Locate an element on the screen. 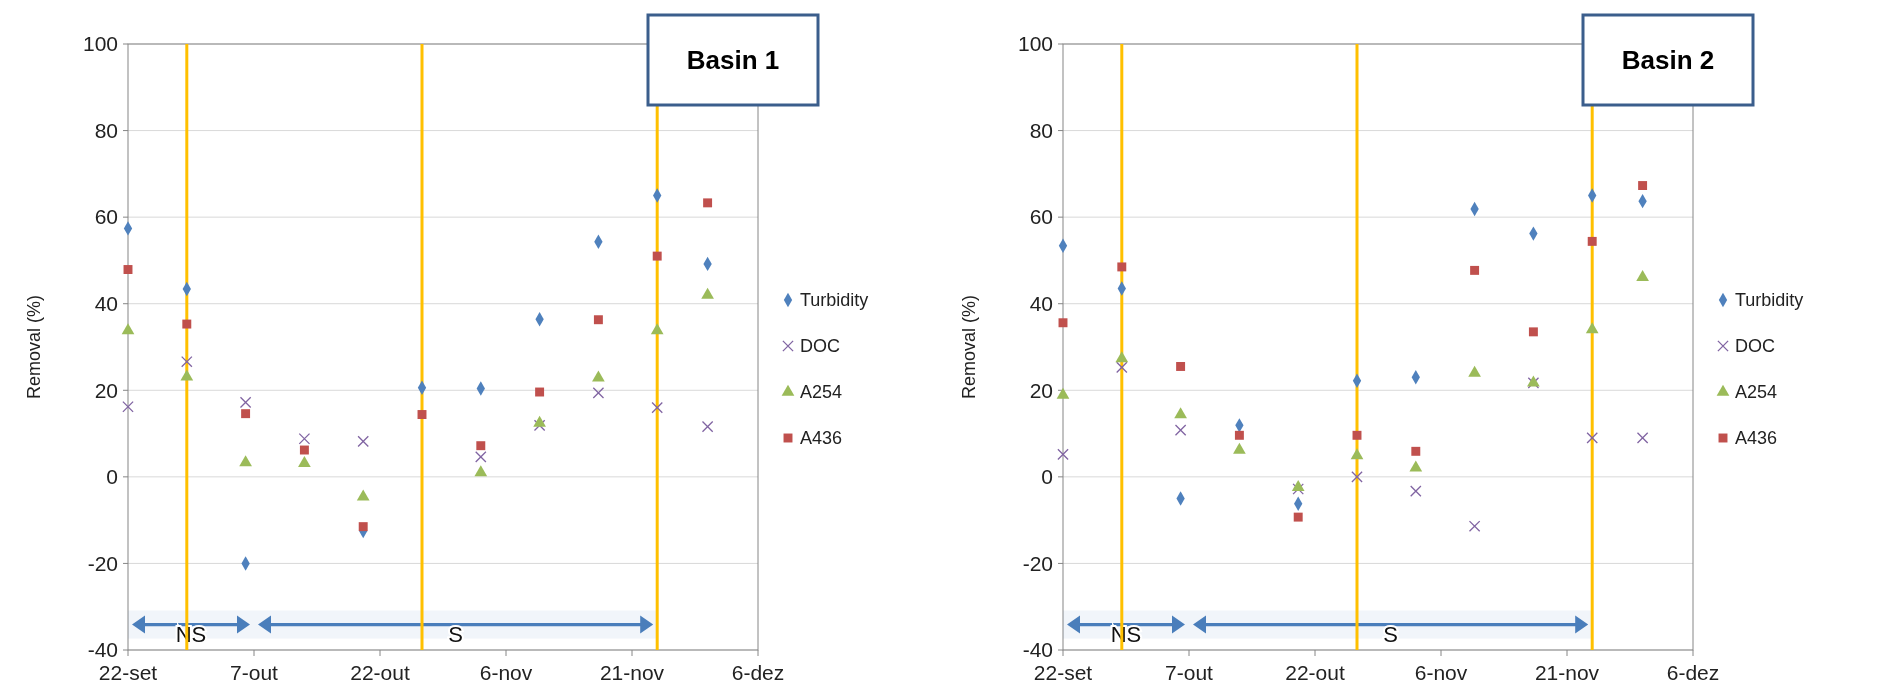 Image resolution: width=1885 pixels, height=700 pixels. chart-title: Basin 2 is located at coordinates (1668, 60).